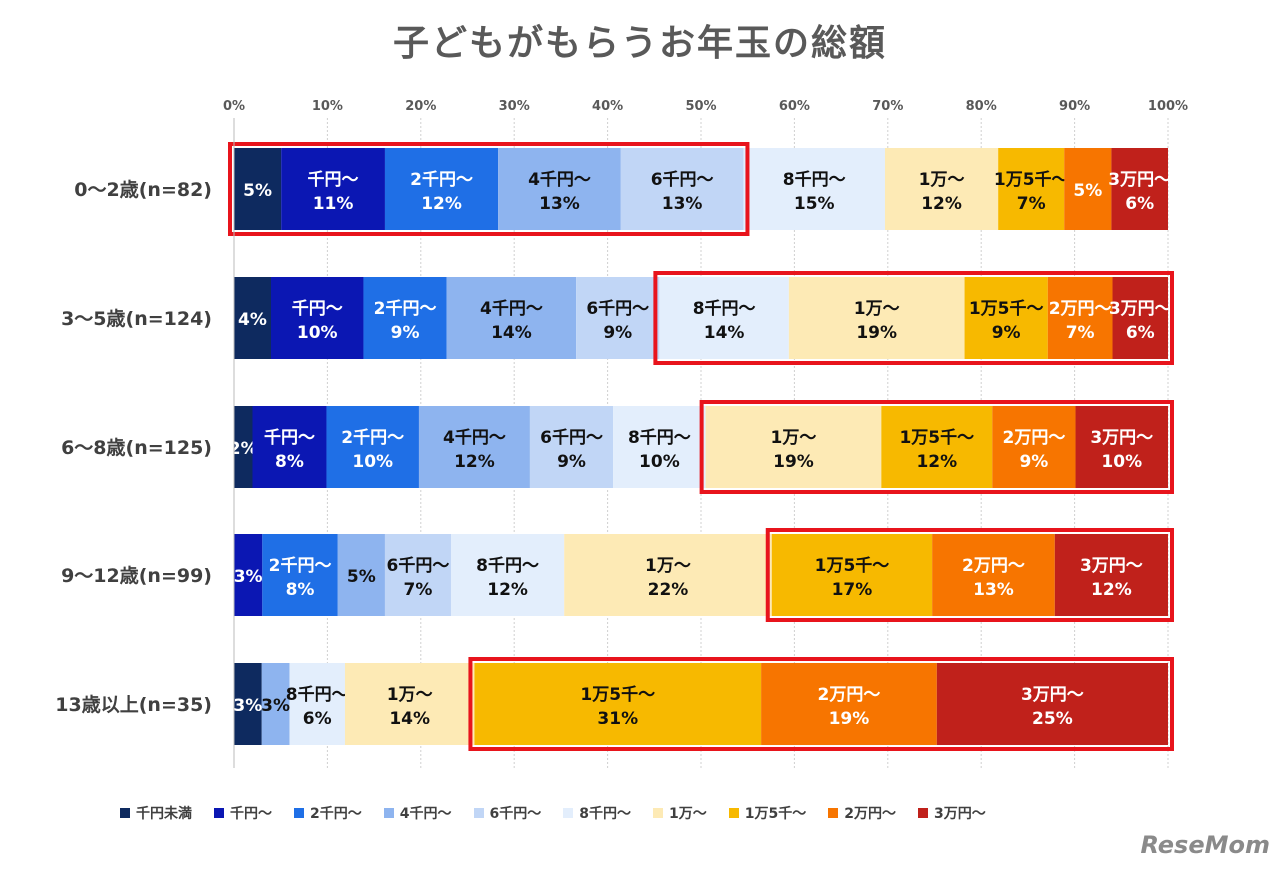 The image size is (1280, 869). What do you see at coordinates (425, 814) in the screenshot?
I see `legend-label: 4千円～` at bounding box center [425, 814].